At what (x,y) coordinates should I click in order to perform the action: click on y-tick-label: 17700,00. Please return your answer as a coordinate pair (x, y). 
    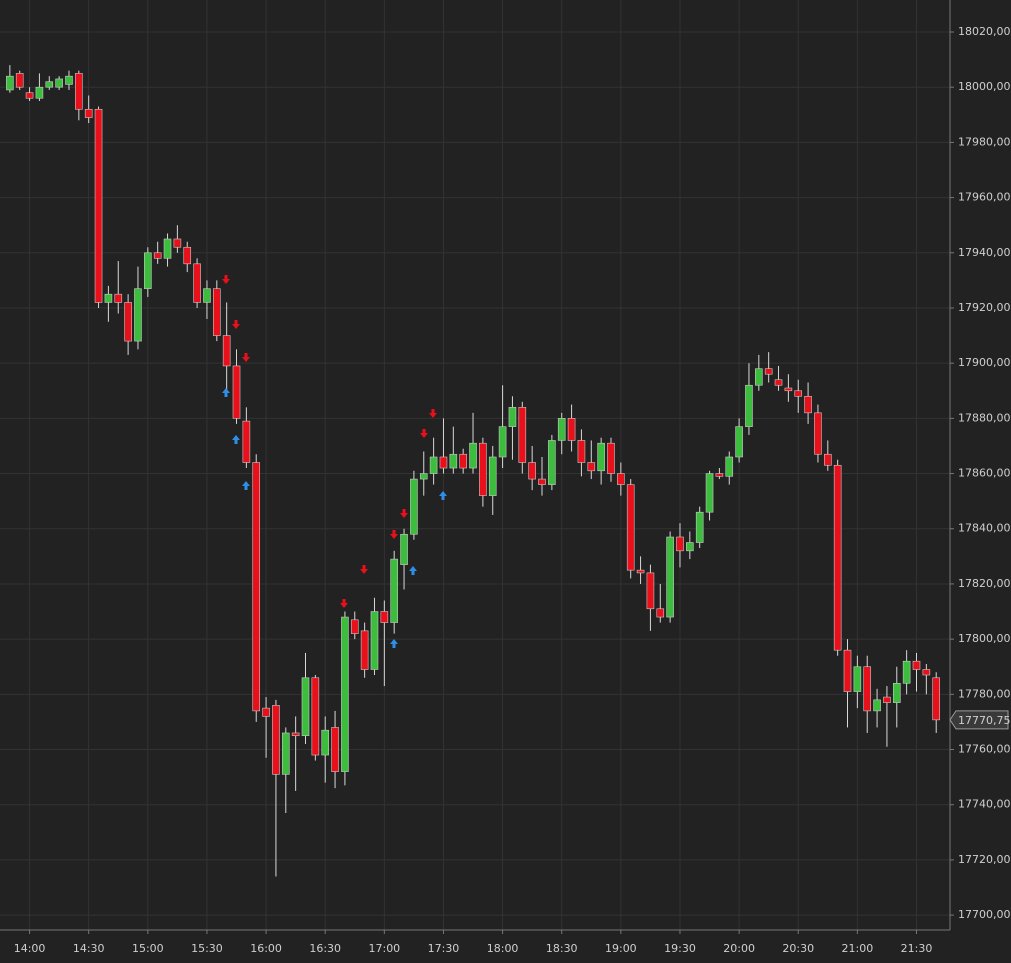
    Looking at the image, I should click on (984, 914).